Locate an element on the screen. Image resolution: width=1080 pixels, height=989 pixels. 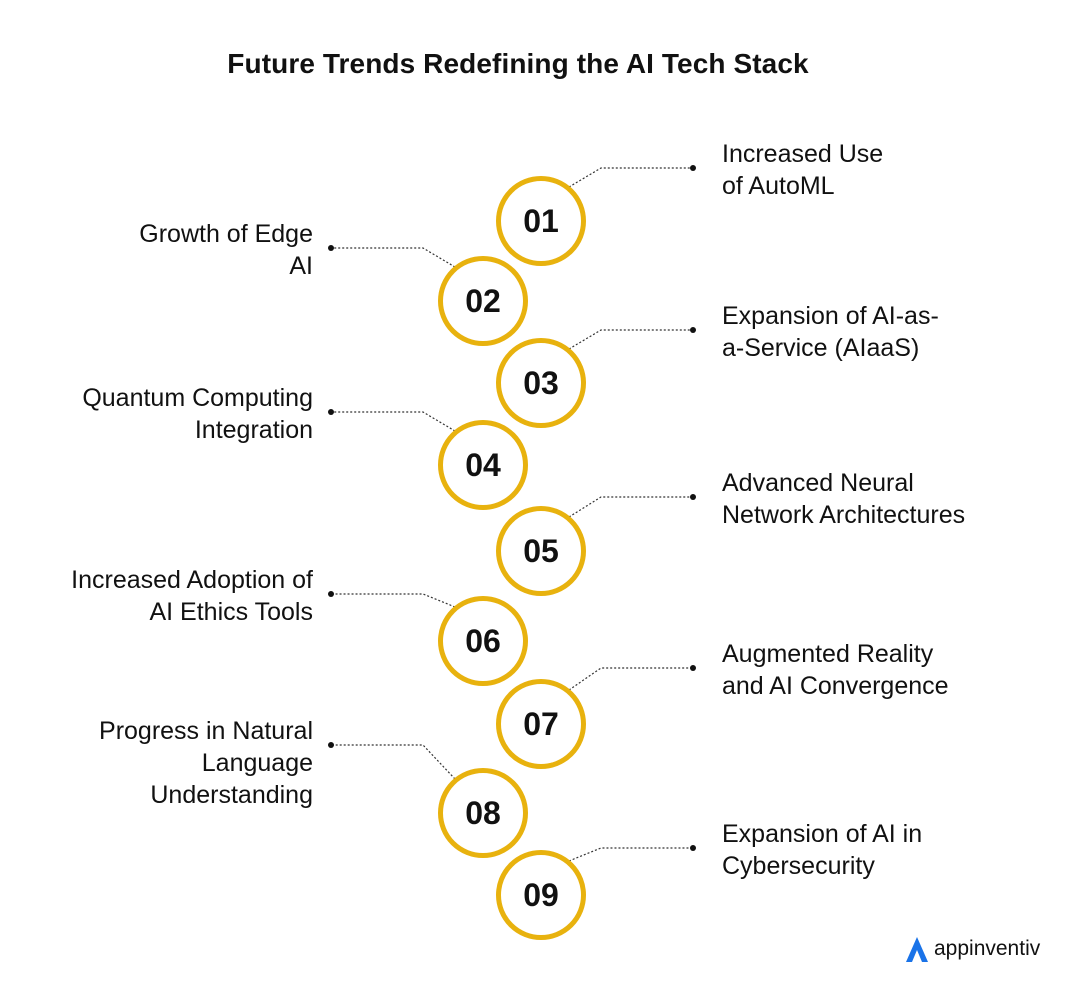
trend-circle-03: 03 is located at coordinates (541, 383).